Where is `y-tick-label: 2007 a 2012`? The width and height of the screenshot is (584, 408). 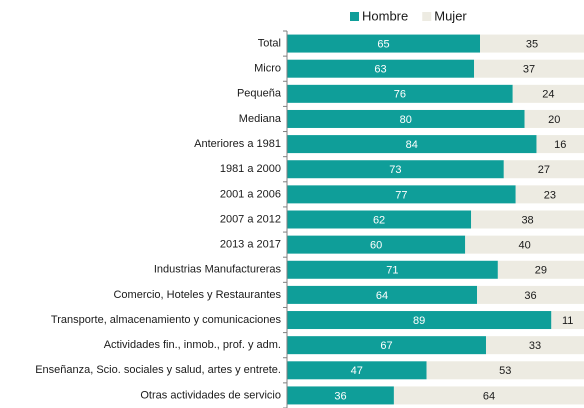 y-tick-label: 2007 a 2012 is located at coordinates (250, 219).